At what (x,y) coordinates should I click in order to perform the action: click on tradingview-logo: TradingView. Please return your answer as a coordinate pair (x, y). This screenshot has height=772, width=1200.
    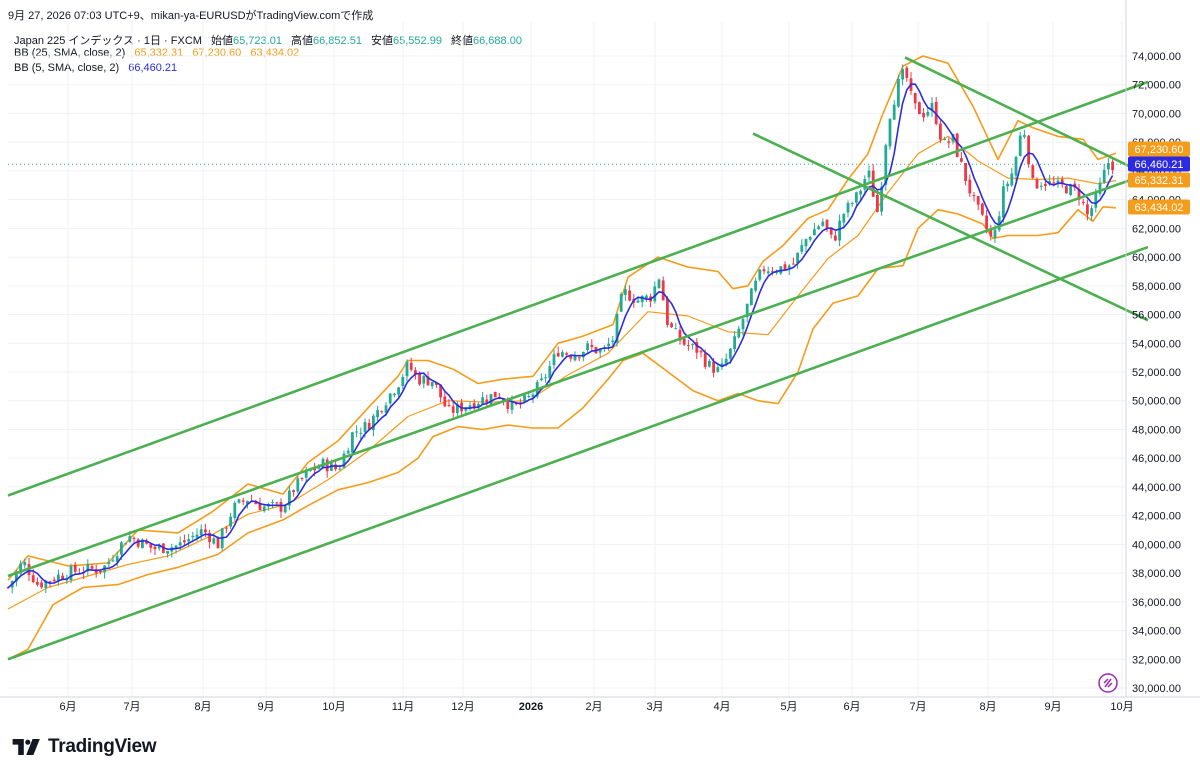
    Looking at the image, I should click on (84, 747).